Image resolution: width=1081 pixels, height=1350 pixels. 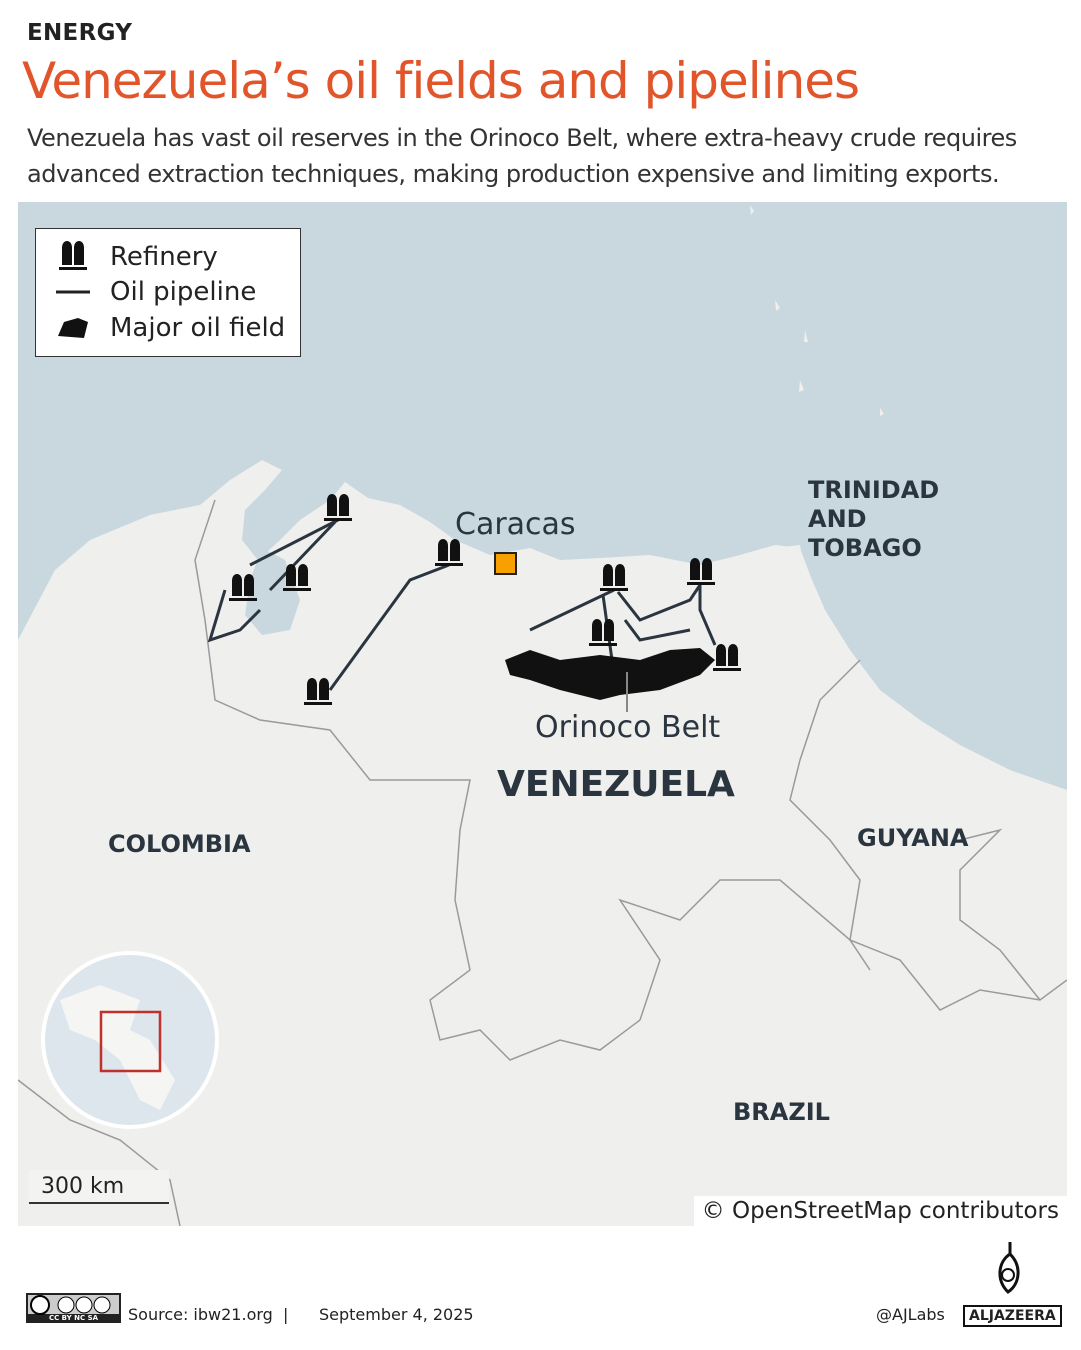 I want to click on page-title: Venezuela’s oil fields and pipelines, so click(x=441, y=81).